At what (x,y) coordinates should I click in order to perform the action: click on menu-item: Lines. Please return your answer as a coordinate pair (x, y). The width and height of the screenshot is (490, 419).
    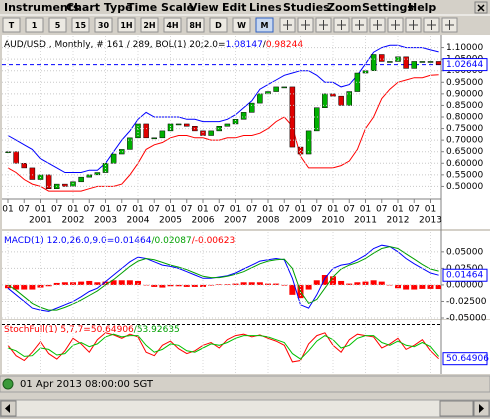
    Looking at the image, I should click on (265, 7).